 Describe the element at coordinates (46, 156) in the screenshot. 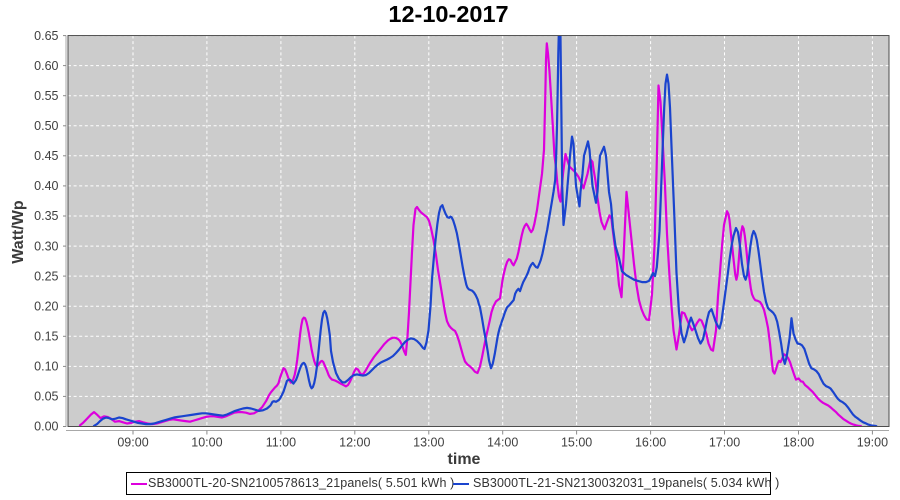

I see `svg-text: 0.45` at that location.